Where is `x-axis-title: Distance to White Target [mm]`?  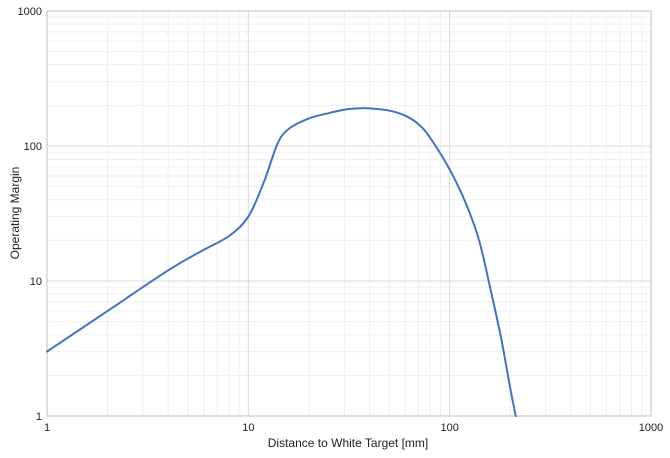
x-axis-title: Distance to White Target [mm] is located at coordinates (348, 443).